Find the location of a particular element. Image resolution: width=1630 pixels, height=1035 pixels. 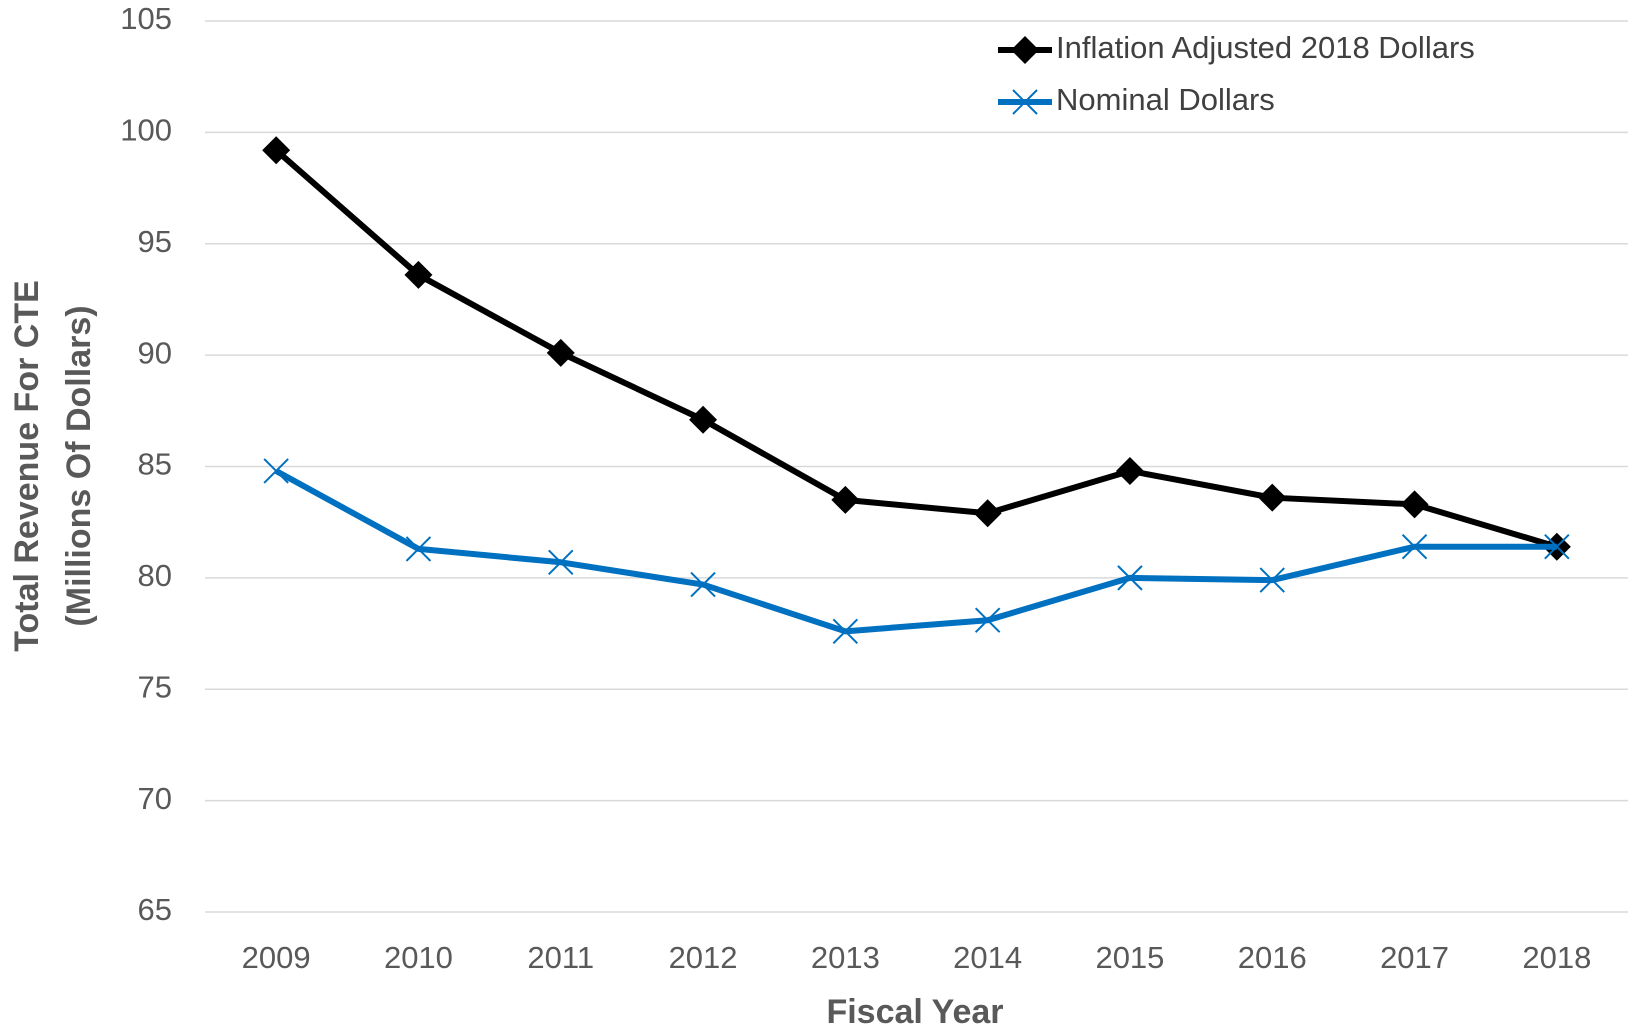

x-tick-label: 2015 is located at coordinates (1129, 957).